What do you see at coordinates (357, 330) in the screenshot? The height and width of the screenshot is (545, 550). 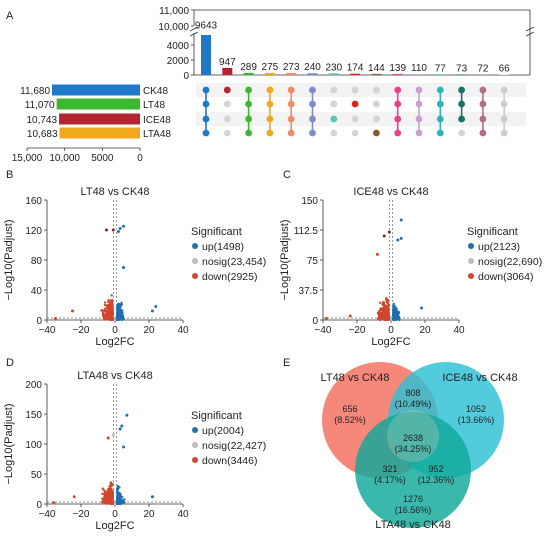 I see `x-tick-label: −20` at bounding box center [357, 330].